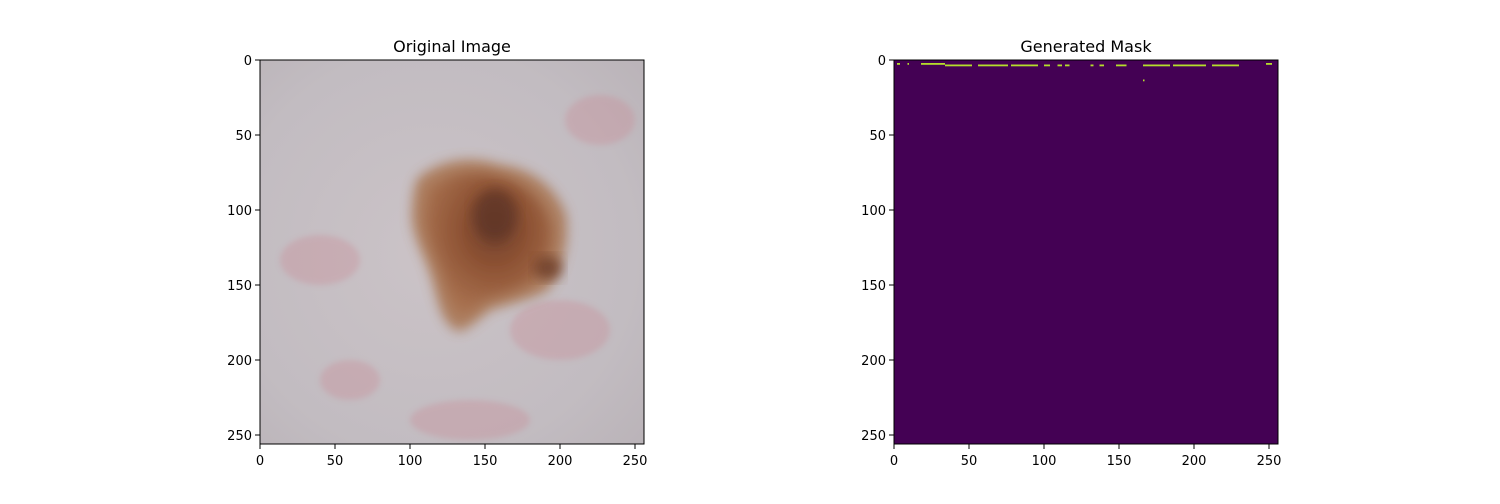 This screenshot has height=504, width=1500. Describe the element at coordinates (1084, 72) in the screenshot. I see `mask-foreground` at that location.